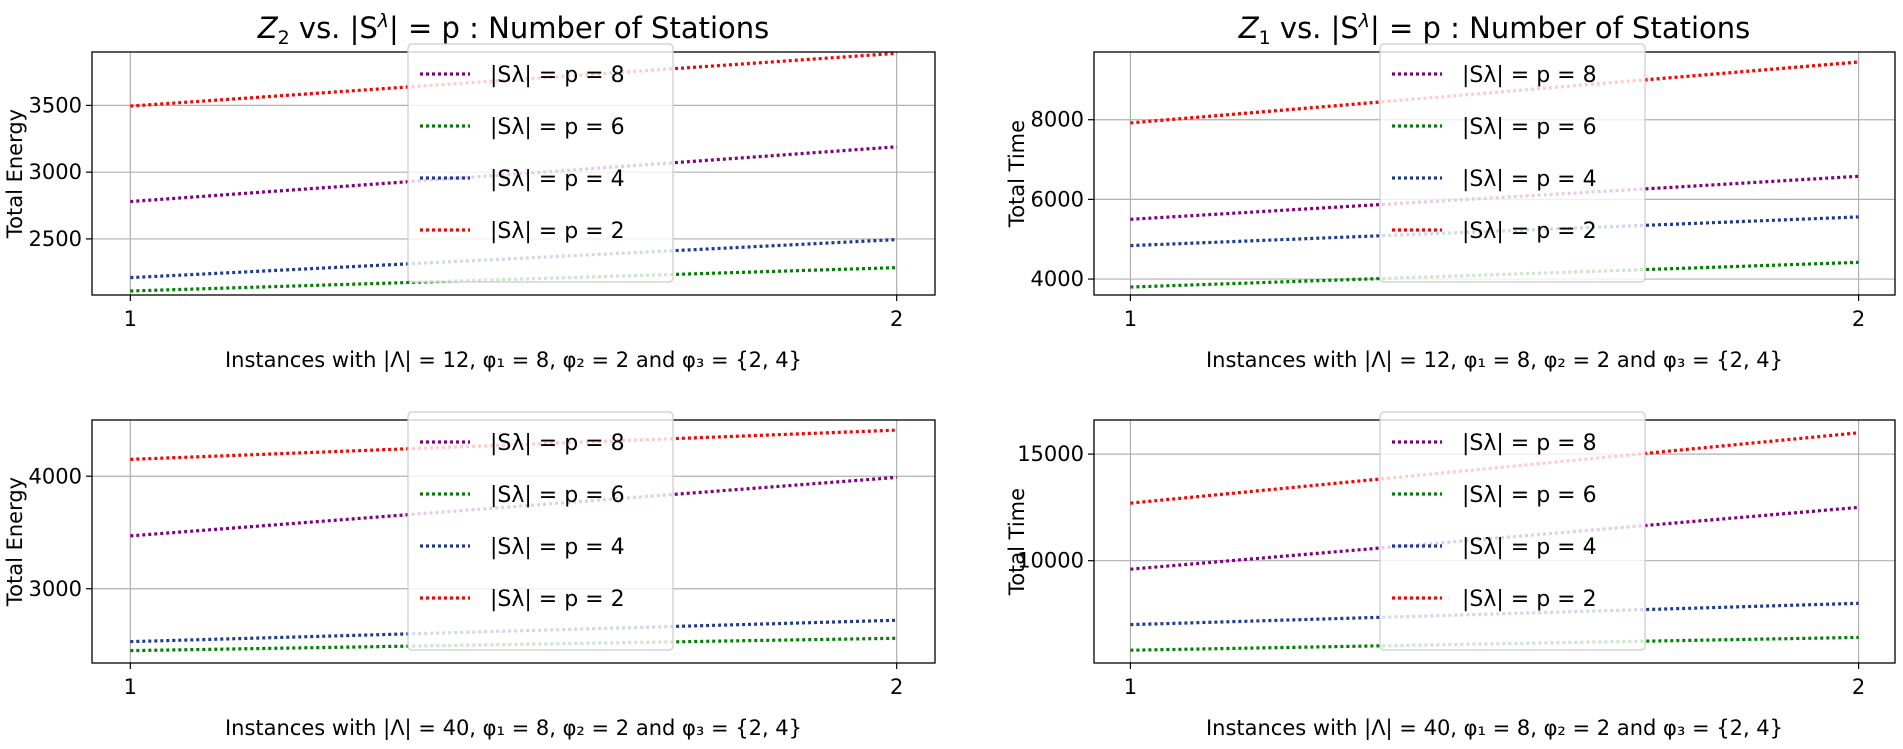  Describe the element at coordinates (55, 239) in the screenshot. I see `y-tick-label: 2500` at that location.